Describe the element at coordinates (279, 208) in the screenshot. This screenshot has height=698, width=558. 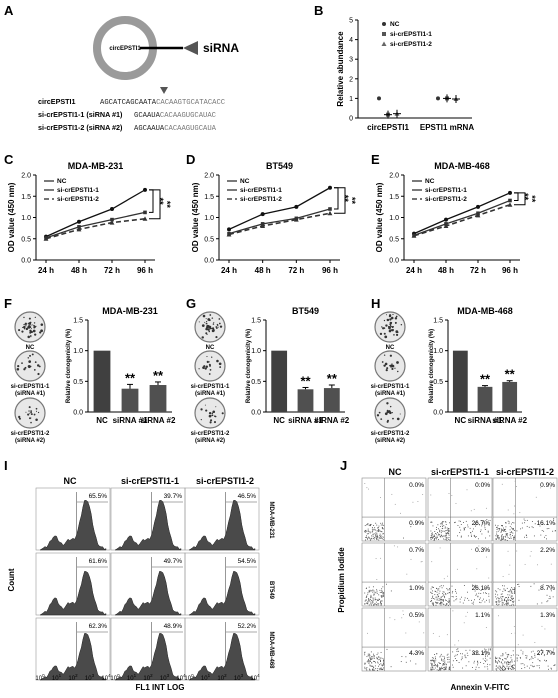
I see `series-line` at that location.